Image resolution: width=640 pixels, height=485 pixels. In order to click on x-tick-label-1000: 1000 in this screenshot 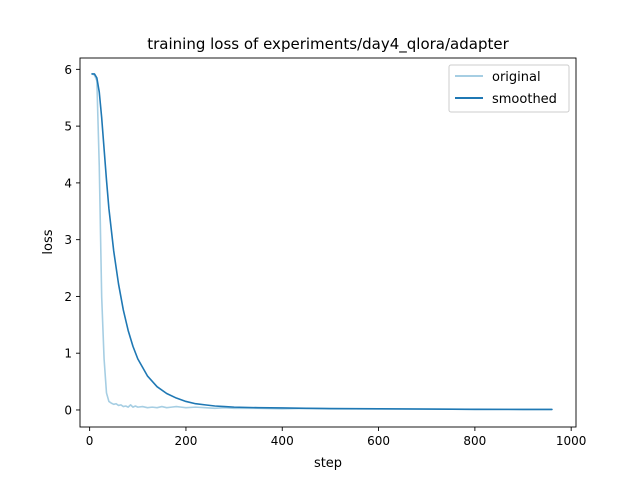, I will do `click(571, 441)`.